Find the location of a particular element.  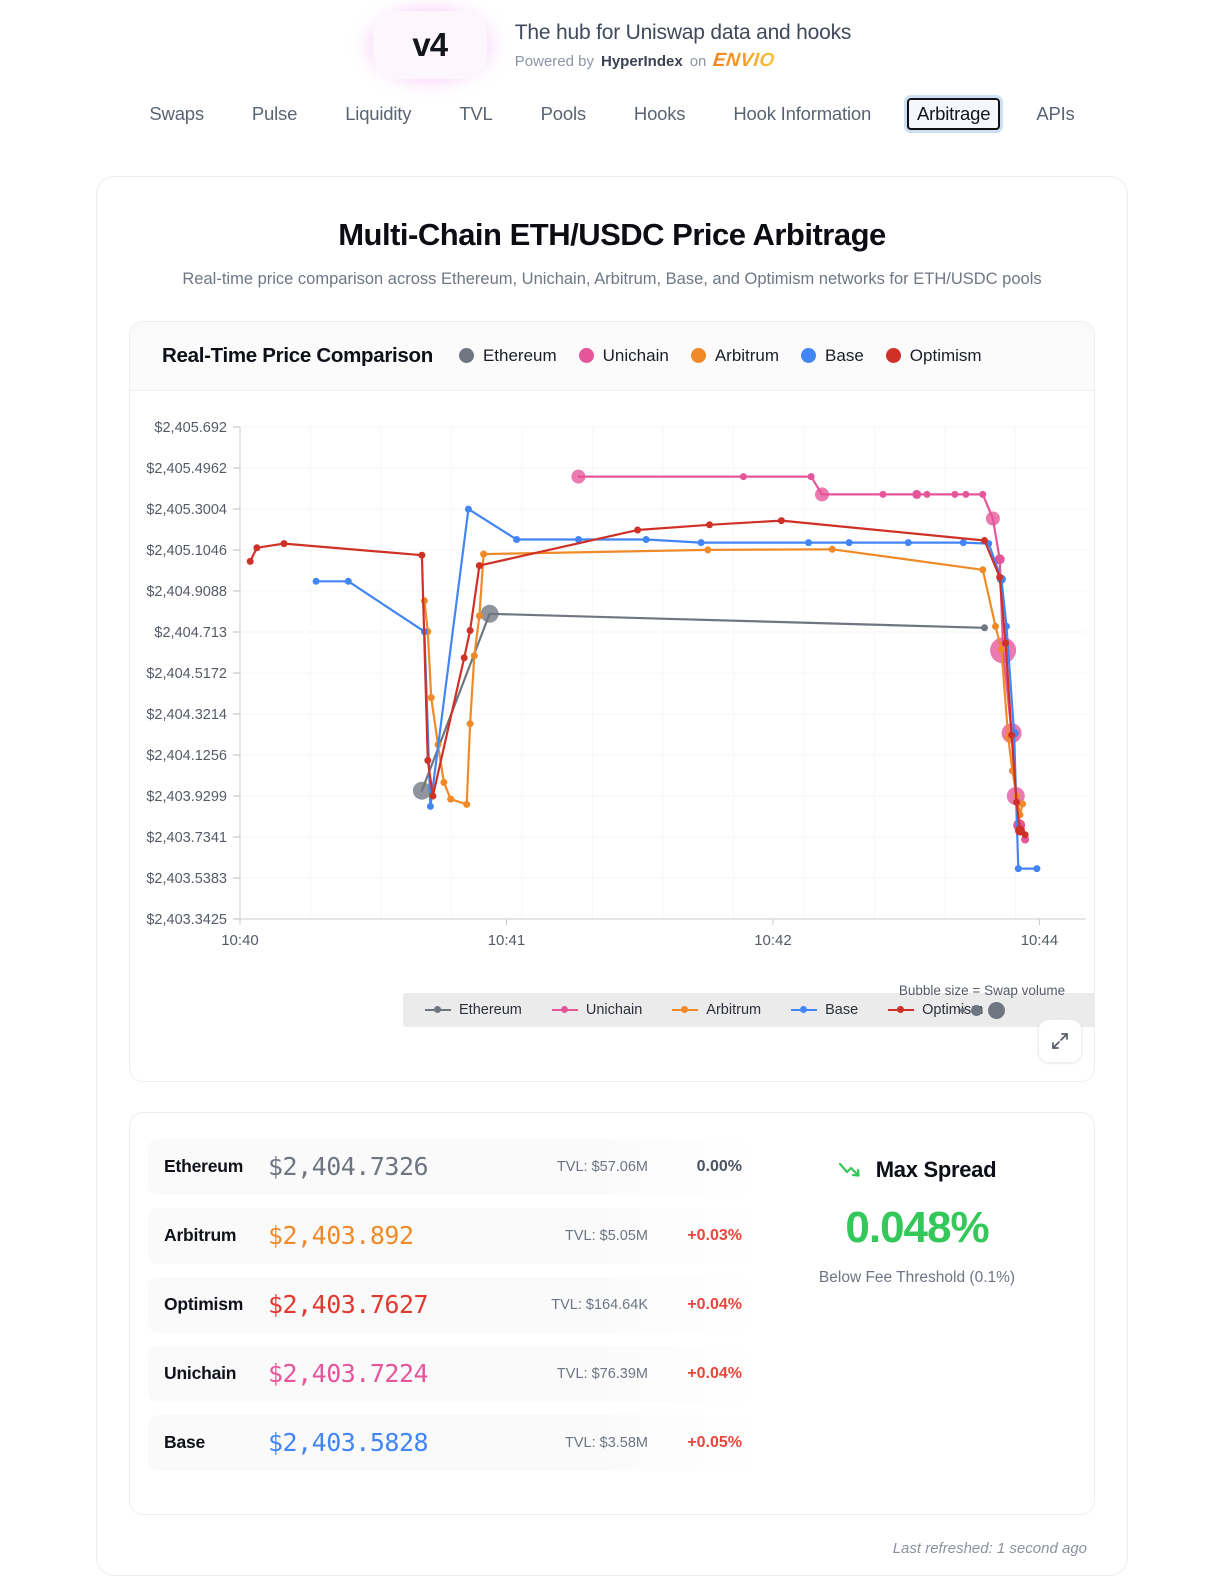

nav-item-hook-information: Hook Information is located at coordinates (802, 114).